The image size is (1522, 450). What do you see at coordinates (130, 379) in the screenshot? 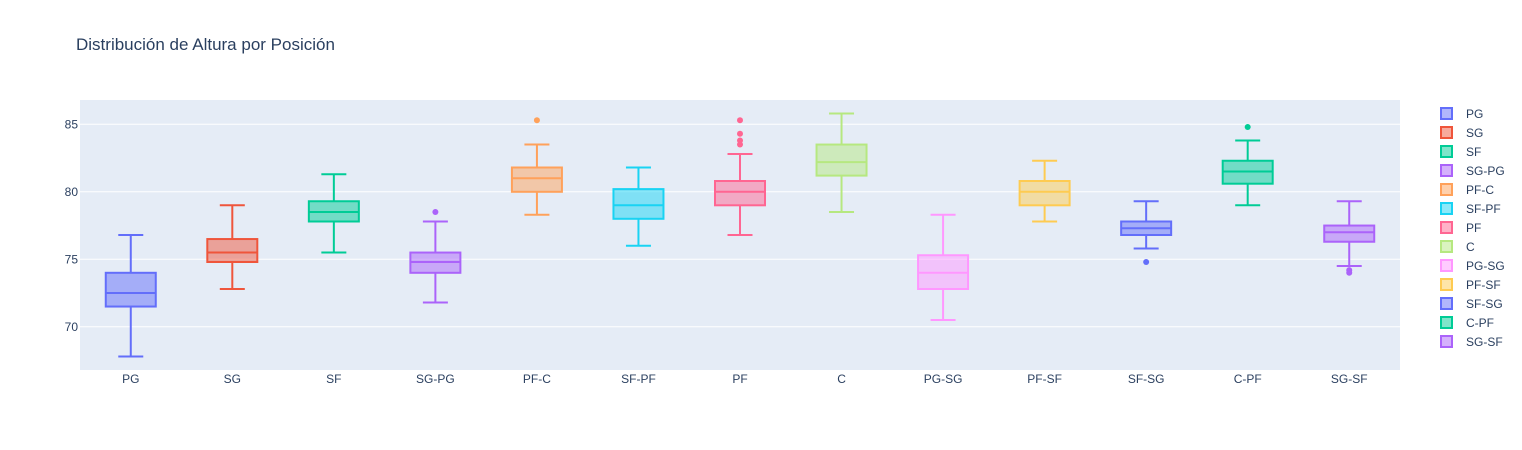
I see `x-tick-label: PG` at bounding box center [130, 379].